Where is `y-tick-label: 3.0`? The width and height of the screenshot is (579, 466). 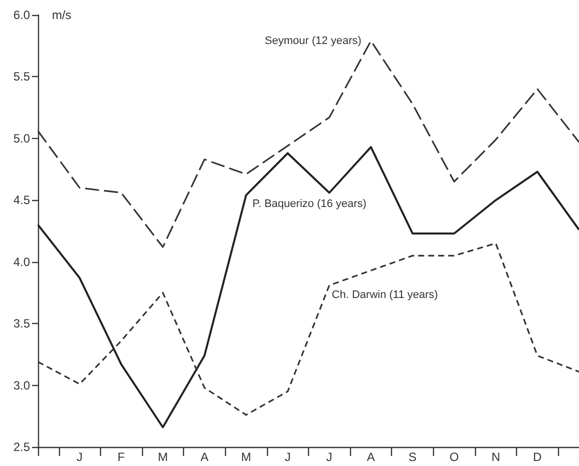
y-tick-label: 3.0 is located at coordinates (21, 385).